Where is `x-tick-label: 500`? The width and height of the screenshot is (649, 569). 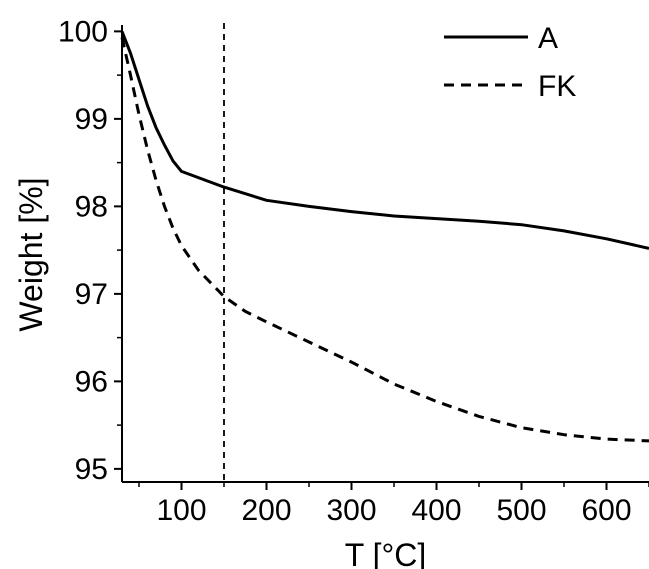
x-tick-label: 500 is located at coordinates (521, 510).